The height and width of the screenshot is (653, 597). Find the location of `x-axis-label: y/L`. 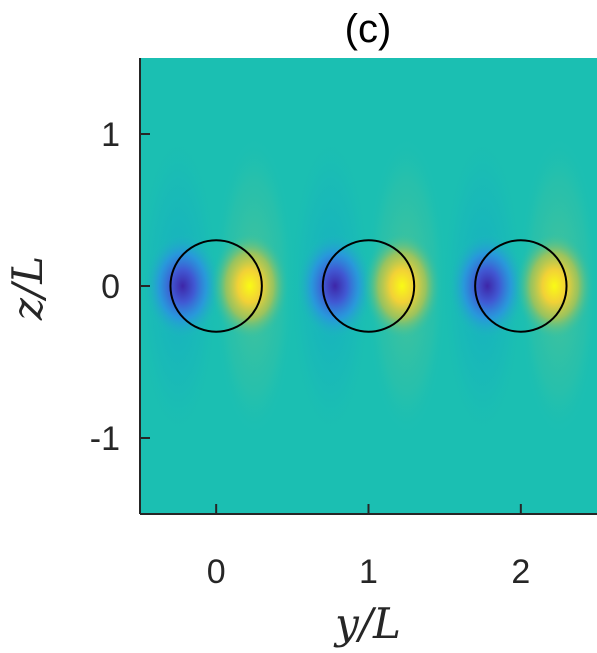

x-axis-label: y/L is located at coordinates (367, 623).